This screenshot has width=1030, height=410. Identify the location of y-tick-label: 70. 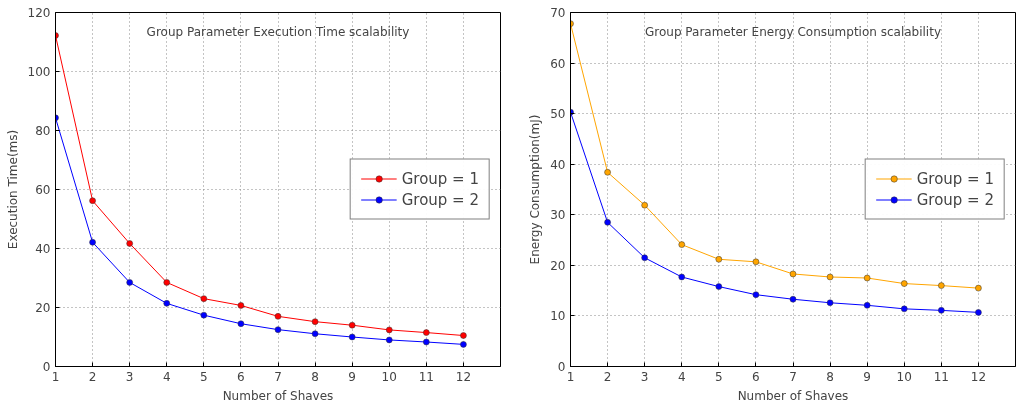
(558, 13).